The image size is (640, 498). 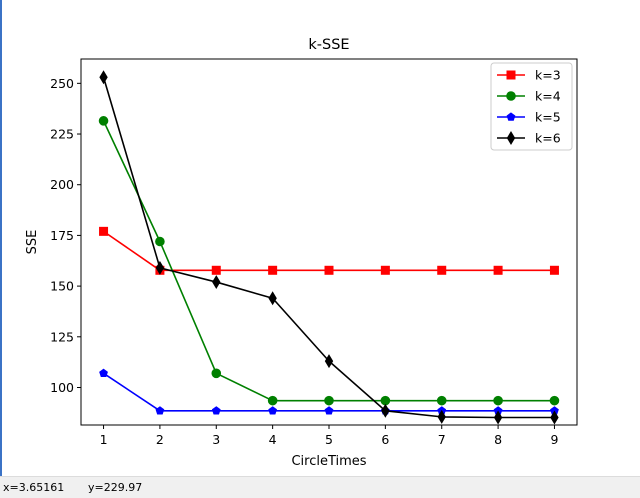 What do you see at coordinates (34, 487) in the screenshot?
I see `cursor-x-readout: x=3.65161` at bounding box center [34, 487].